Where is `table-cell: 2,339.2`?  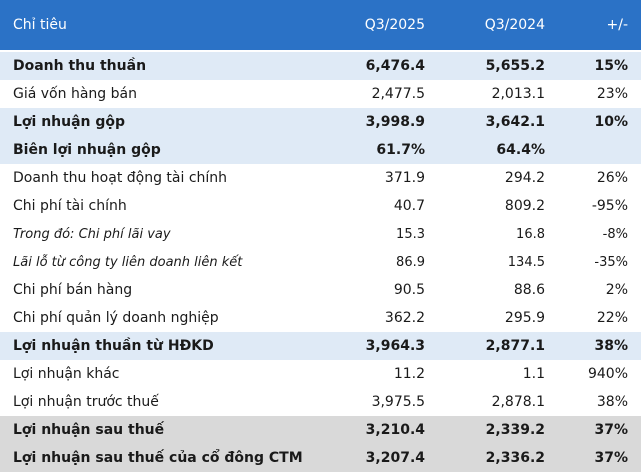 table-cell: 2,339.2 is located at coordinates (515, 430).